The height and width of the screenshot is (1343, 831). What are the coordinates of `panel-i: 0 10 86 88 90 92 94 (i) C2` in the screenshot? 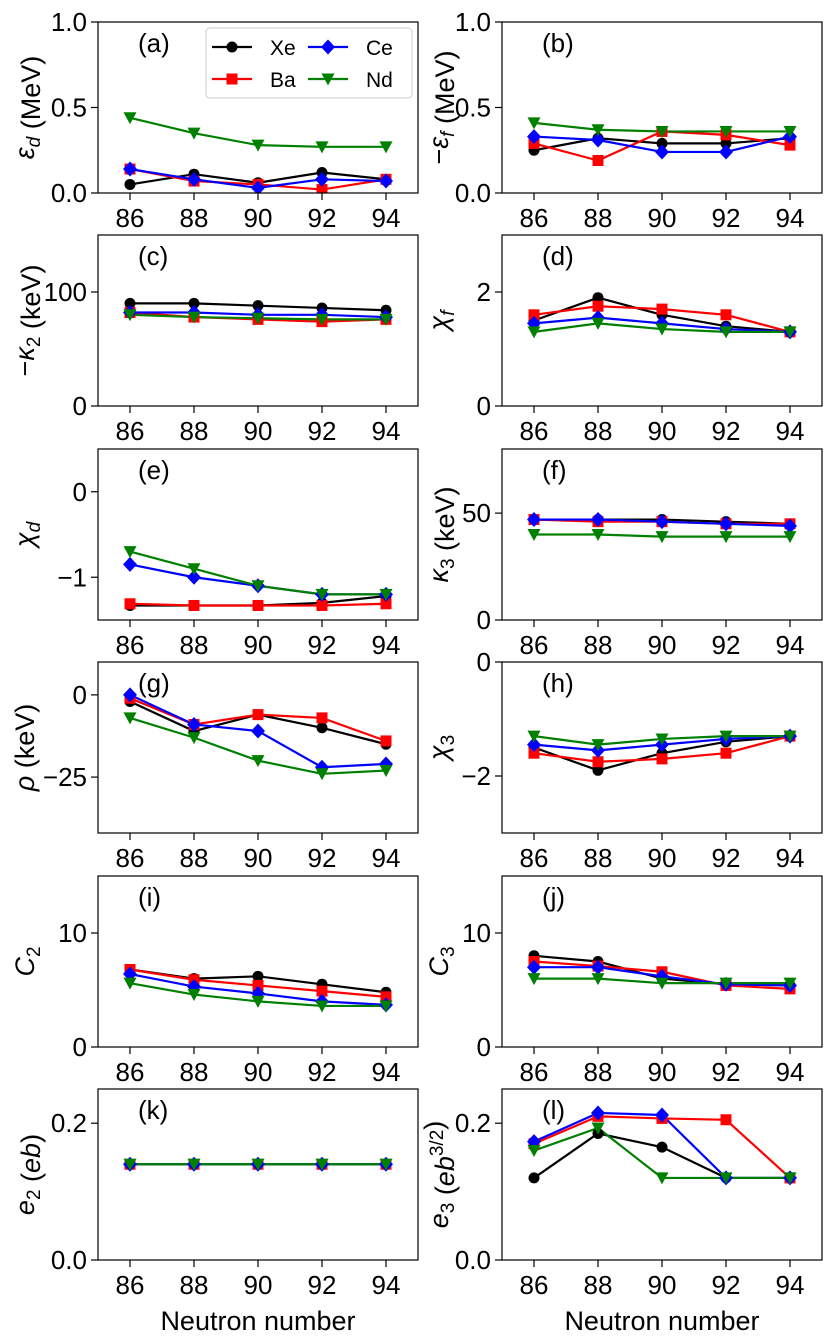 It's located at (214, 981).